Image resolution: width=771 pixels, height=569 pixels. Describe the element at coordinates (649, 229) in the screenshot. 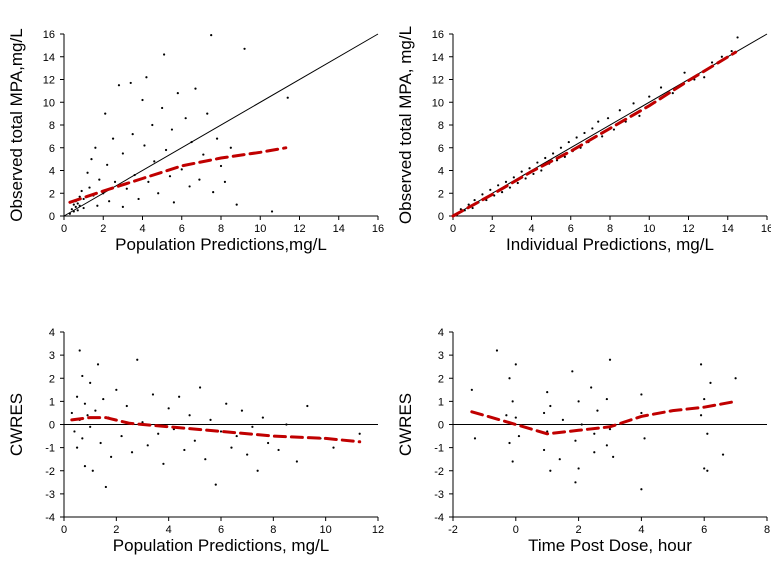

I see `x-tick-label: 10` at that location.